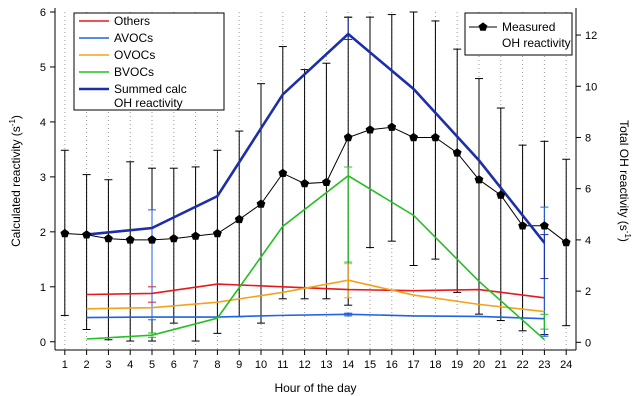 This screenshot has width=636, height=396. What do you see at coordinates (132, 21) in the screenshot?
I see `legend-label-others: Others` at bounding box center [132, 21].